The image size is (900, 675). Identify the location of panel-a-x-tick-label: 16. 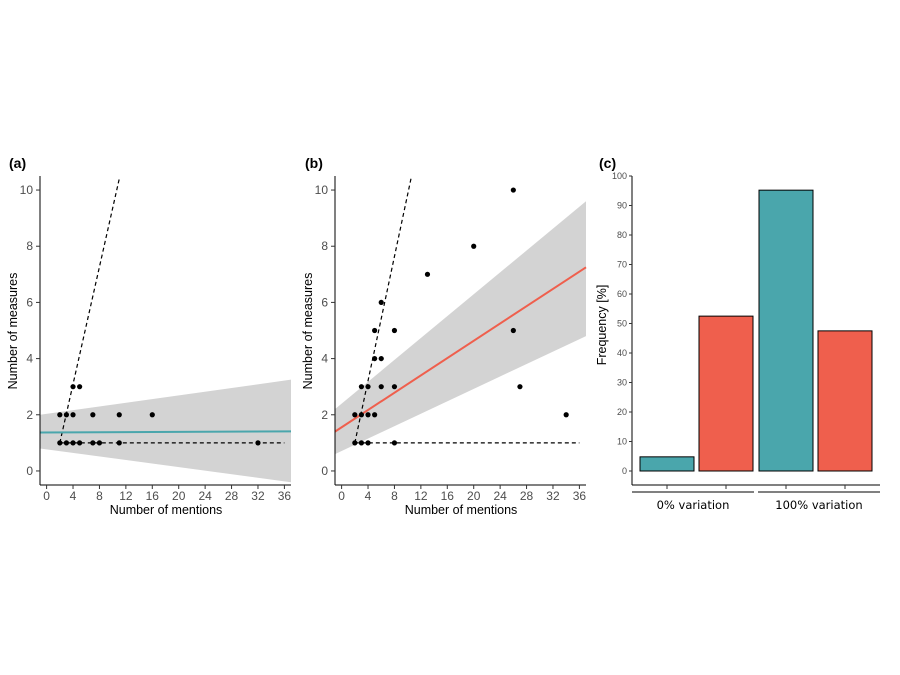
(153, 496).